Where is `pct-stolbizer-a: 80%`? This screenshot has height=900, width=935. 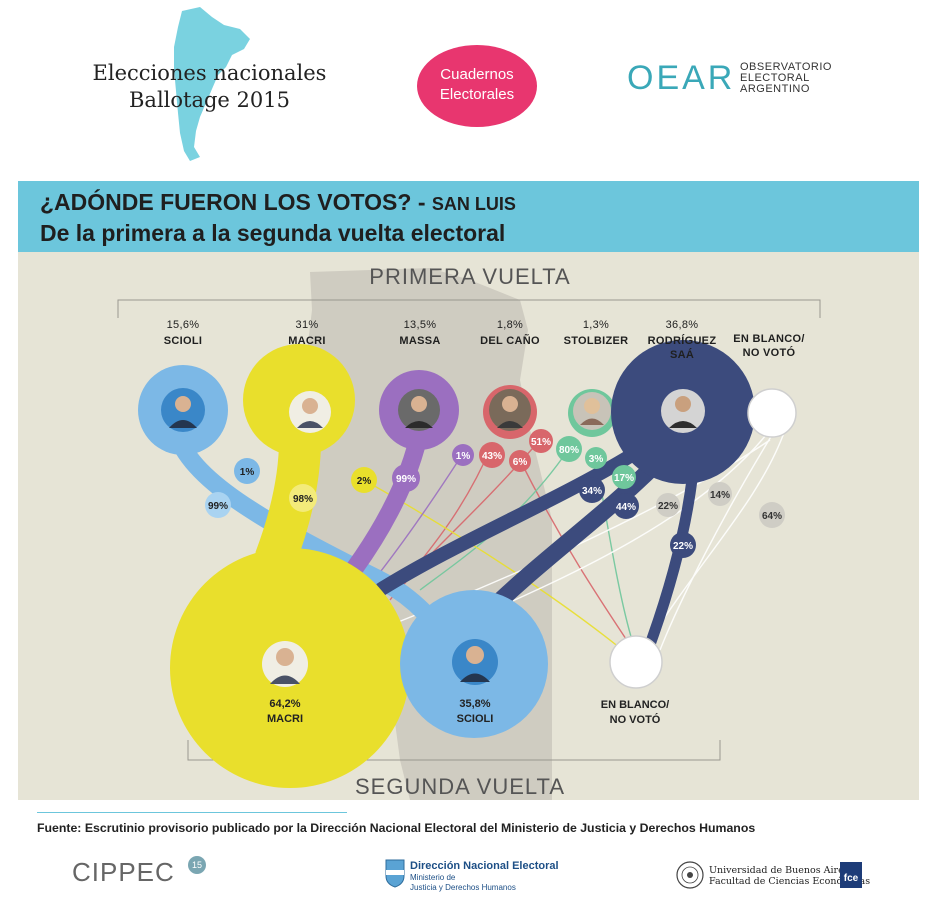 pct-stolbizer-a: 80% is located at coordinates (569, 450).